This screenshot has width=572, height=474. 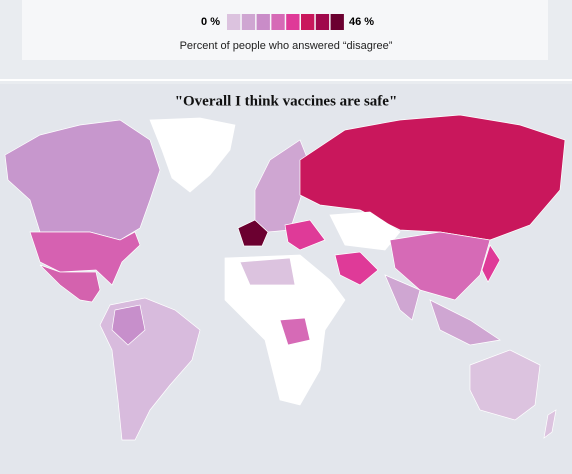 I want to click on japan, so click(x=491, y=263).